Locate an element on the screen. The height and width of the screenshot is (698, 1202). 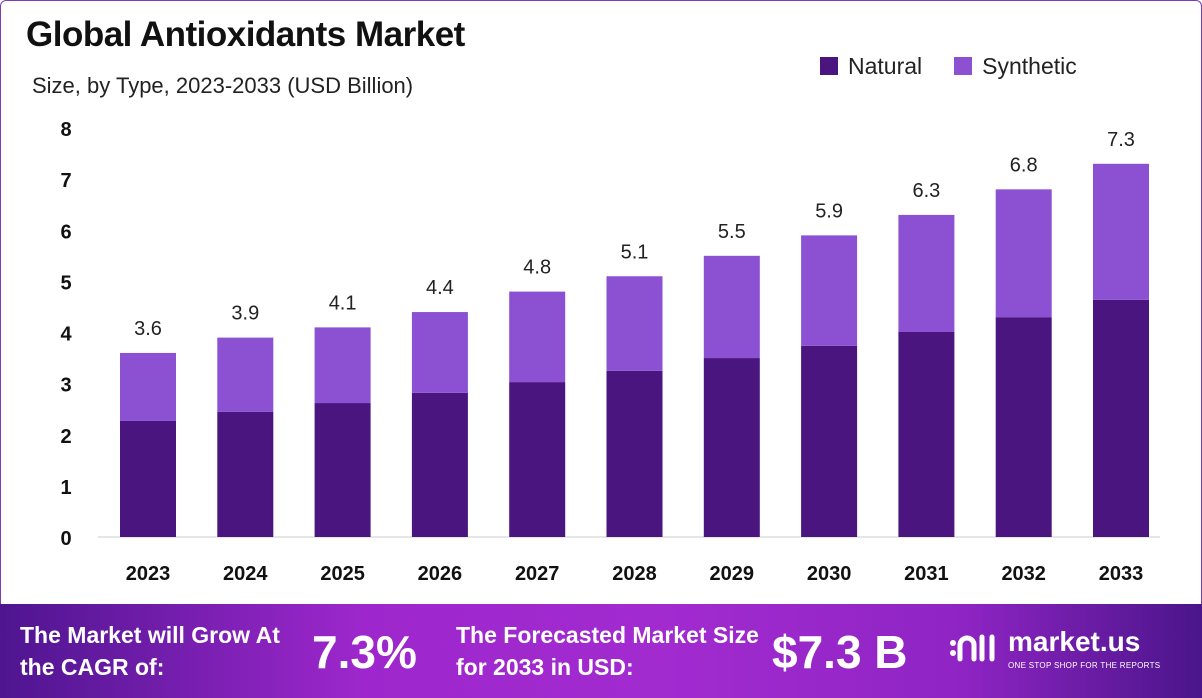
y-tick-label: 3 is located at coordinates (65, 386).